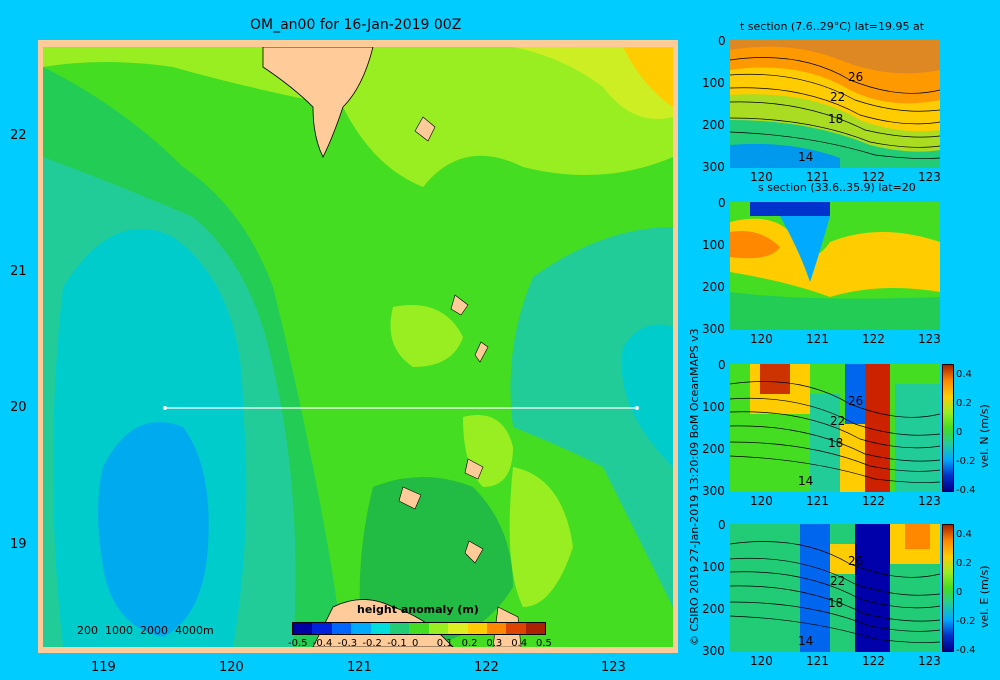 Image resolution: width=1000 pixels, height=680 pixels. I want to click on s-section-title: s section (33.6..35.9) lat=20, so click(837, 187).